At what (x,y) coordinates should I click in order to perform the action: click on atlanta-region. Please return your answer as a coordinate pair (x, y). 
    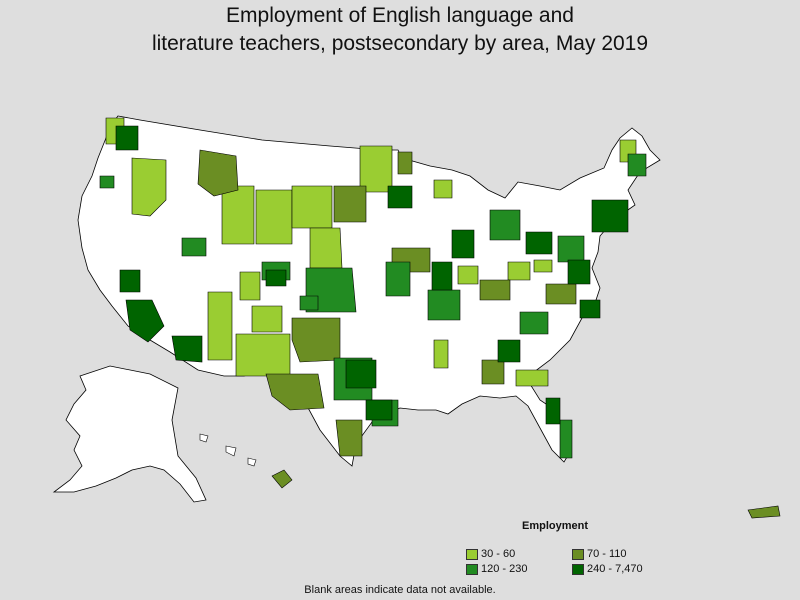
    Looking at the image, I should click on (509, 351).